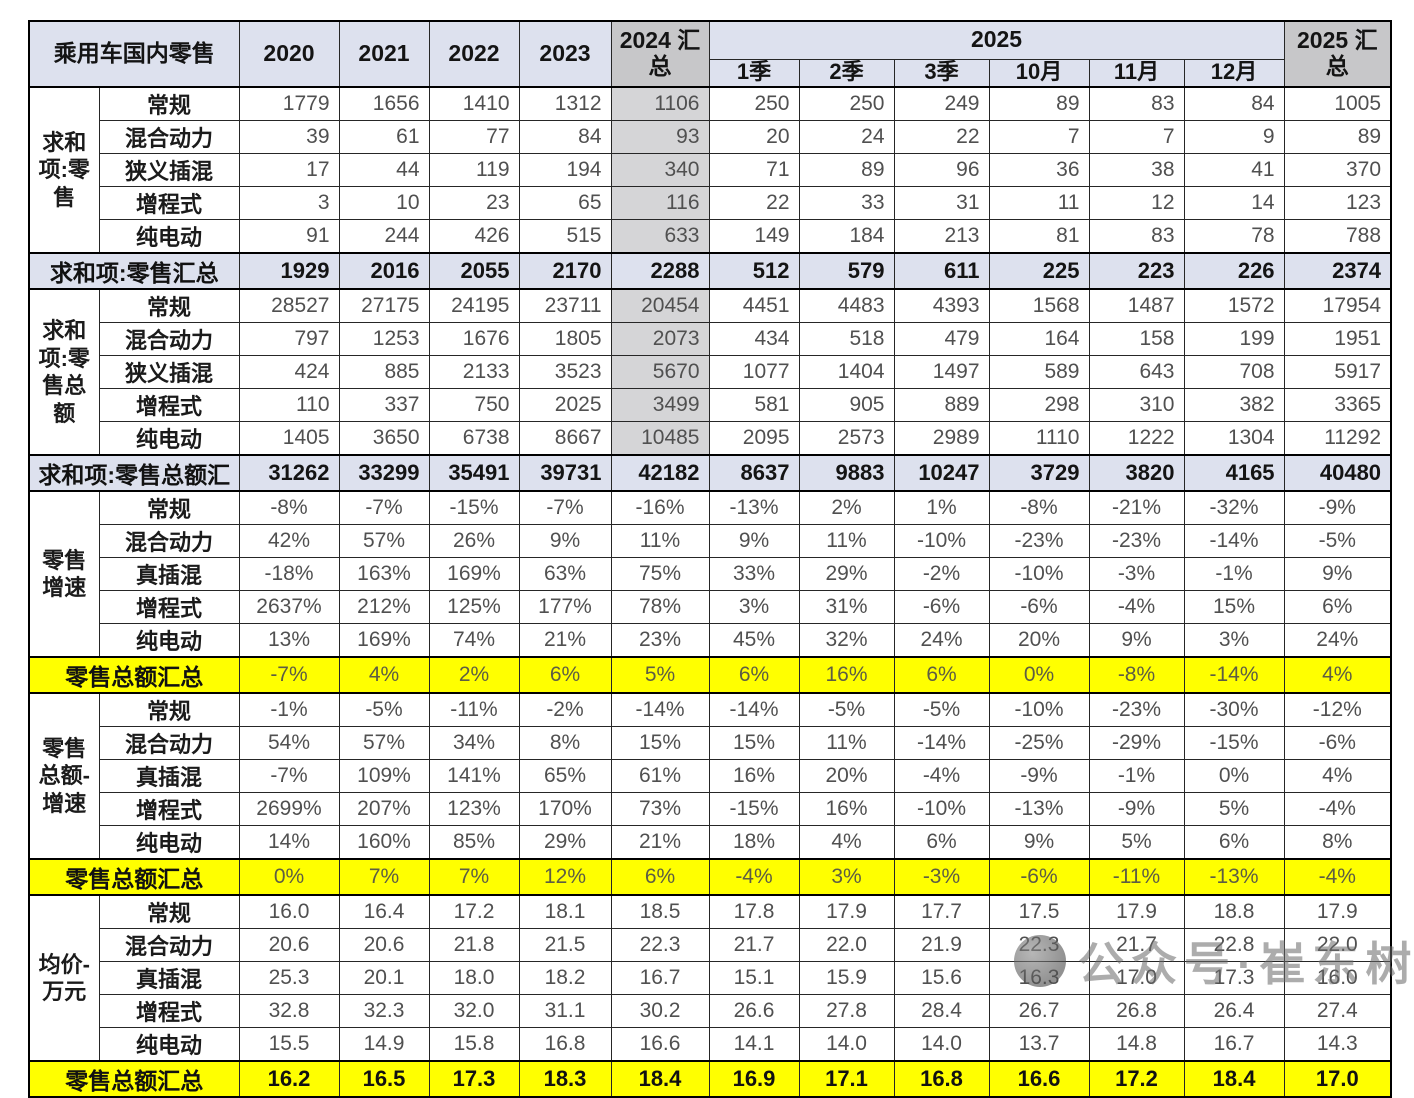  I want to click on cell: 8%, so click(565, 743).